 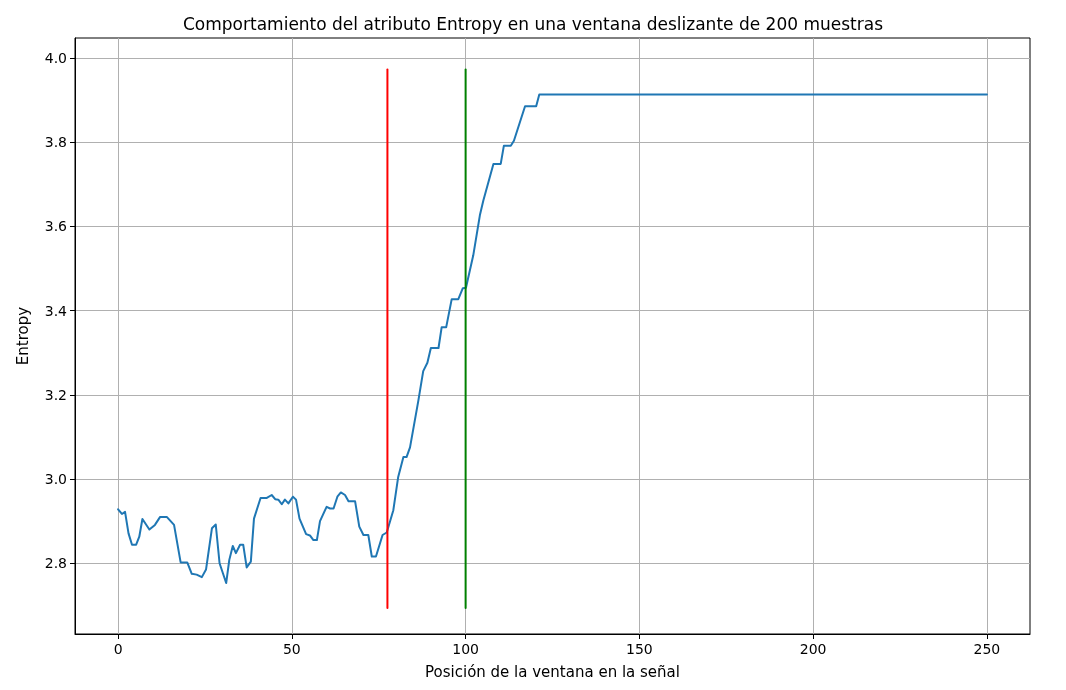 I want to click on y-tick-label: 3.8, so click(x=55, y=142).